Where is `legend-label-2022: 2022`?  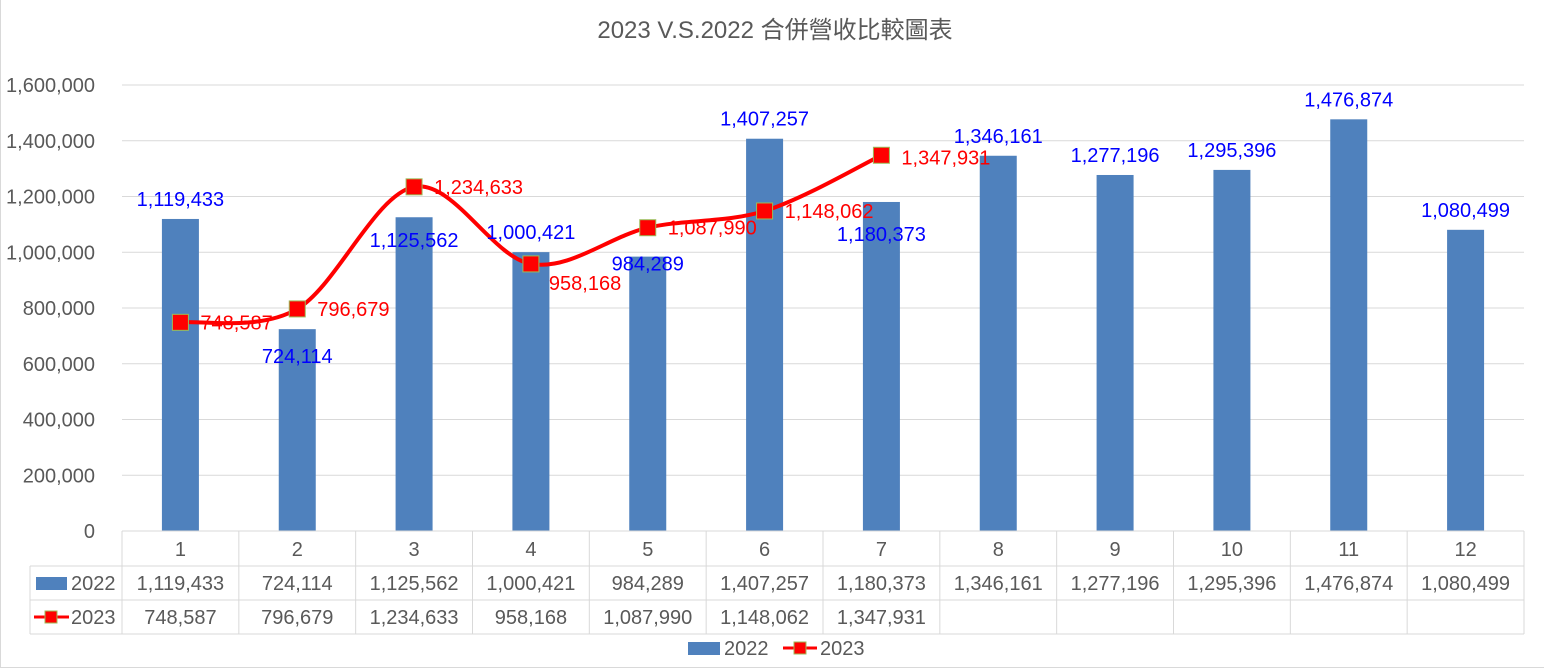
legend-label-2022: 2022 is located at coordinates (746, 649).